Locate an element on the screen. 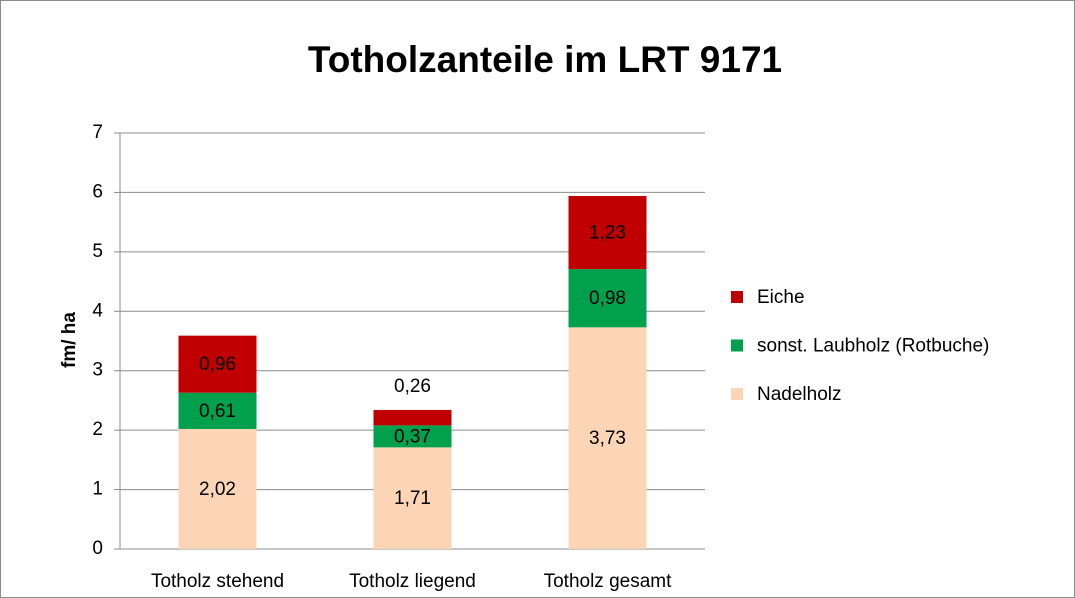 This screenshot has width=1075, height=598. value-label: 0,37 is located at coordinates (412, 436).